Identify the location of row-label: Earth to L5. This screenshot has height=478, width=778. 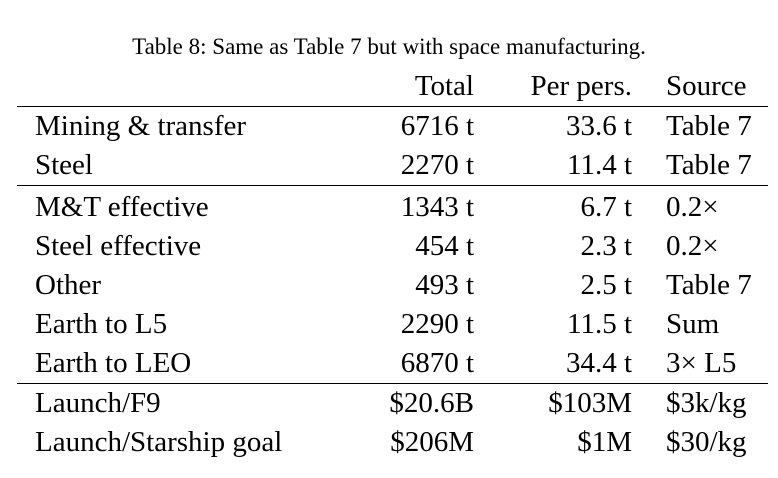
(101, 324).